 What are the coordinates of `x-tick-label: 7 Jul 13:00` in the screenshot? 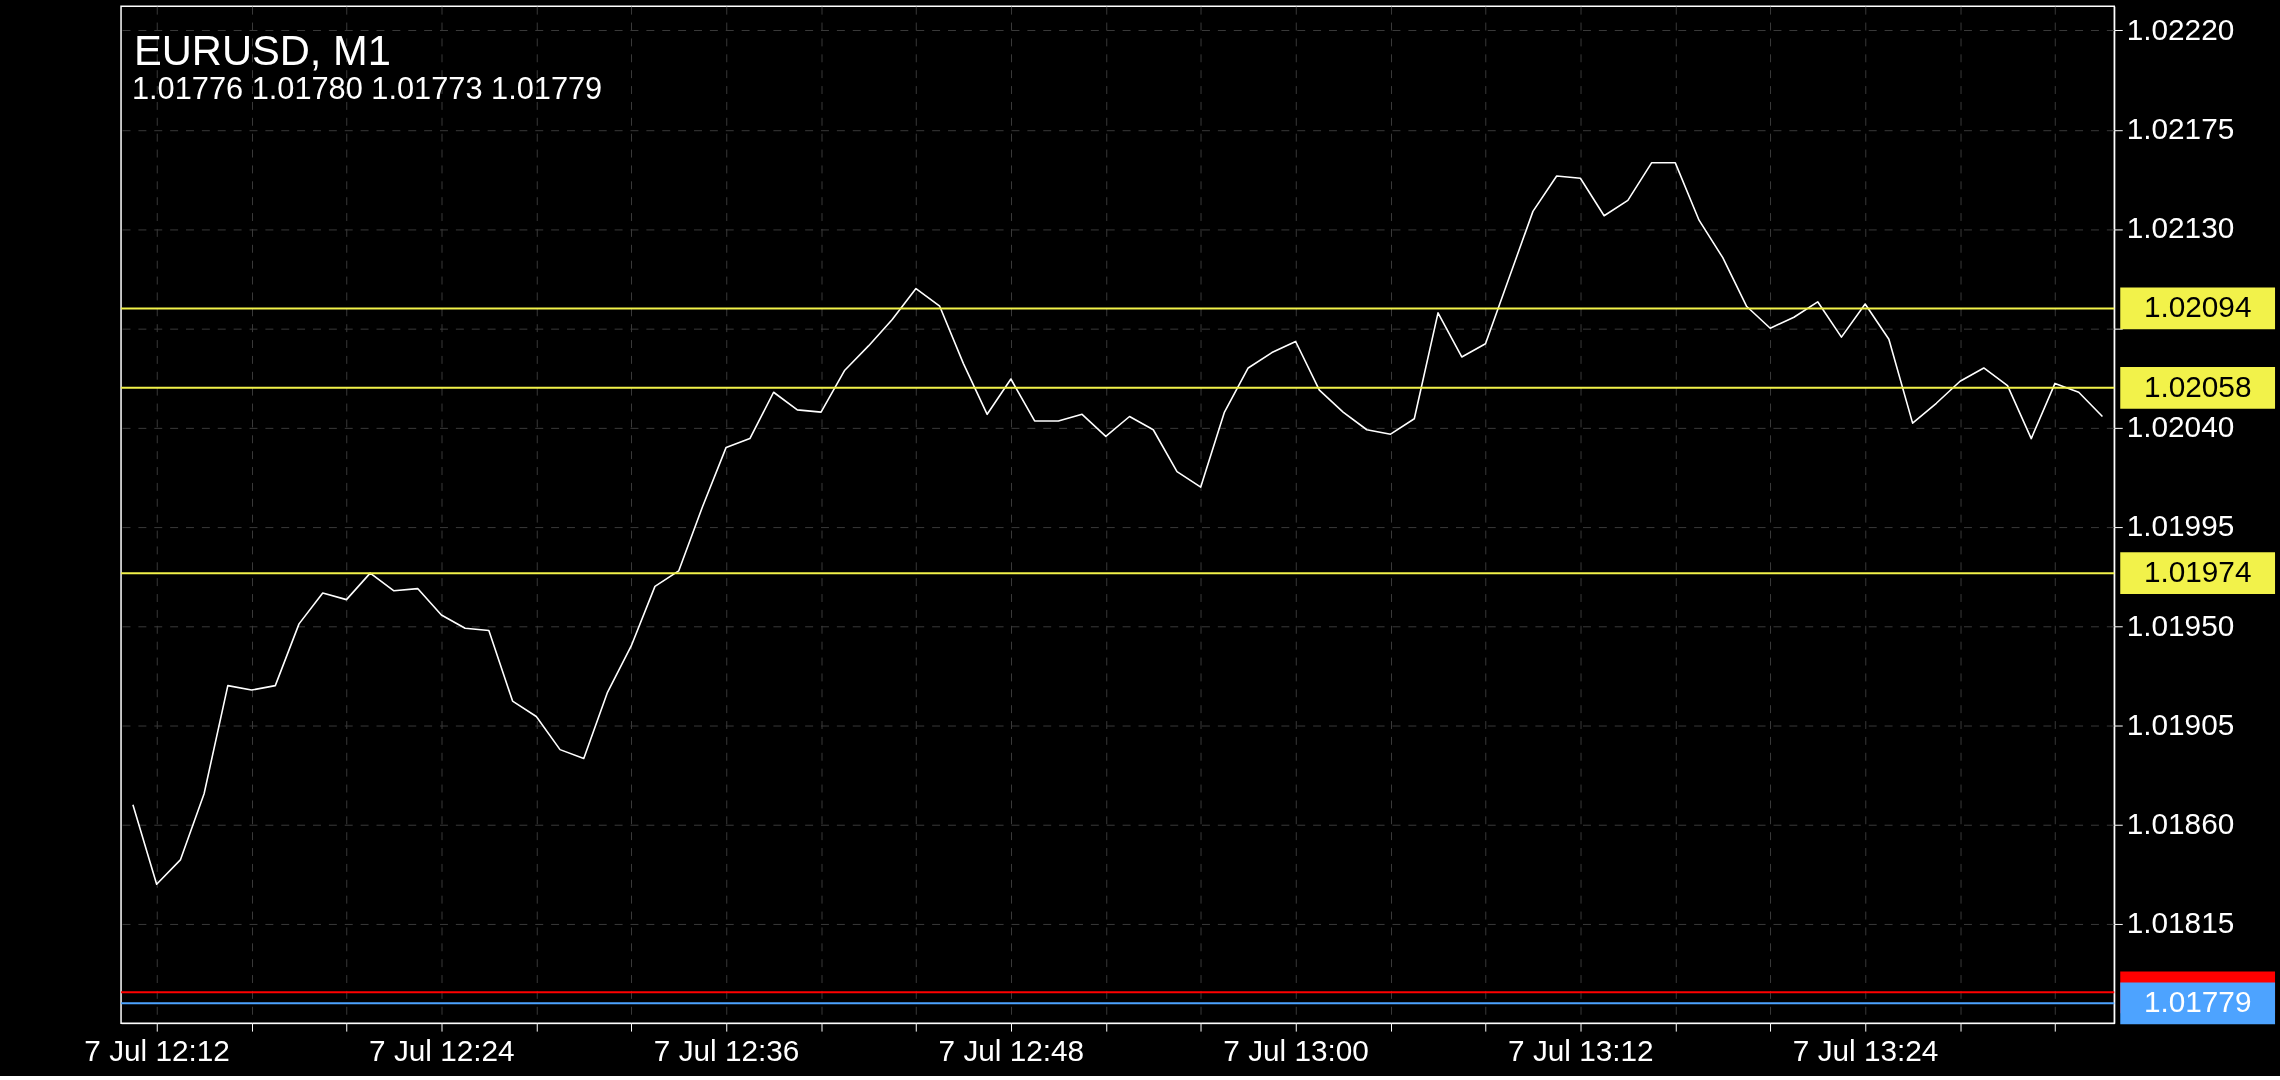 It's located at (1296, 1051).